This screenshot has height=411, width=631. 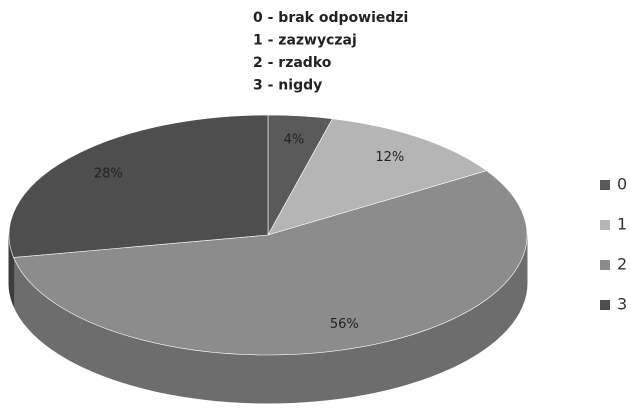 What do you see at coordinates (305, 41) in the screenshot?
I see `annotation: 1 - zazwyczaj` at bounding box center [305, 41].